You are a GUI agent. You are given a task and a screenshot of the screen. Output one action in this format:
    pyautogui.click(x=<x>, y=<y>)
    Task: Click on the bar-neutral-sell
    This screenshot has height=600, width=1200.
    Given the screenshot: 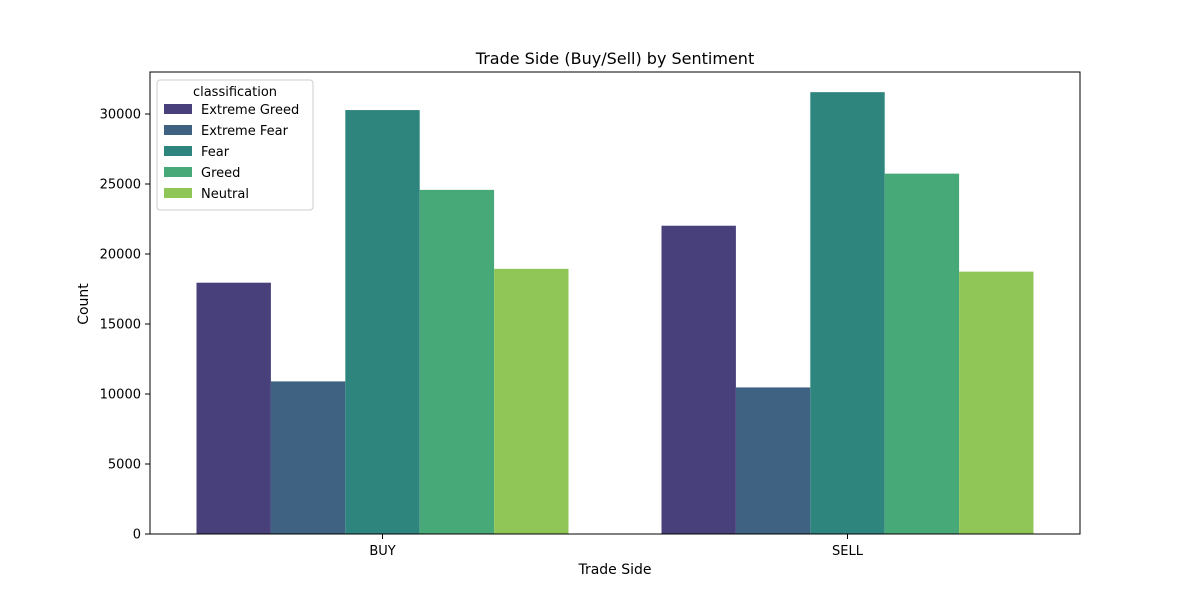 What is the action you would take?
    pyautogui.click(x=996, y=402)
    